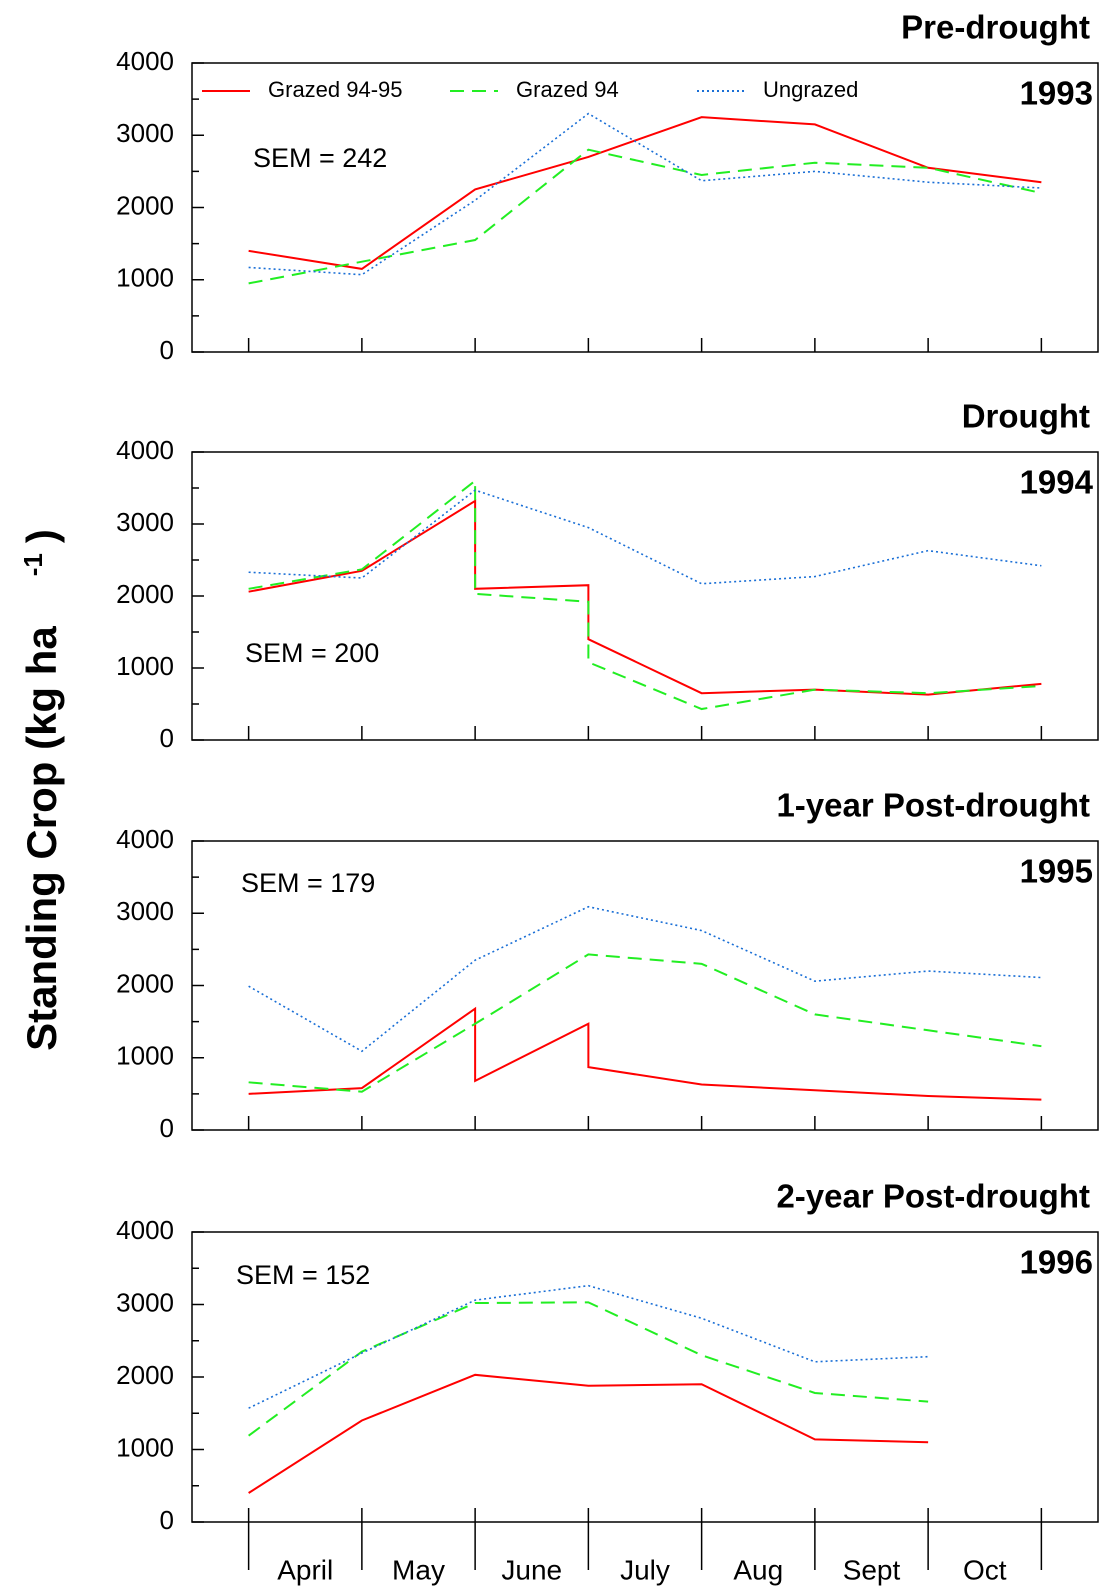  Describe the element at coordinates (418, 1569) in the screenshot. I see `x-category-label: May` at that location.